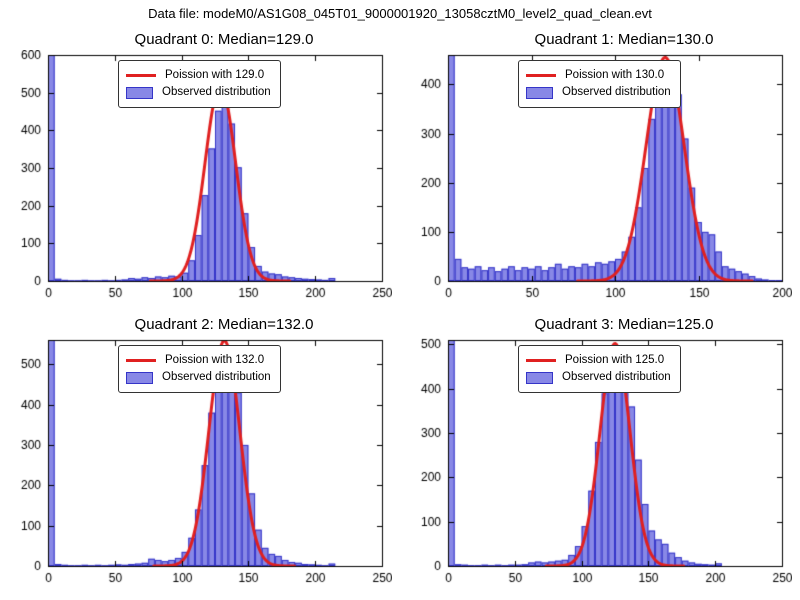 The image size is (800, 600). I want to click on legend-label-poisson: Poission with 125.0, so click(615, 360).